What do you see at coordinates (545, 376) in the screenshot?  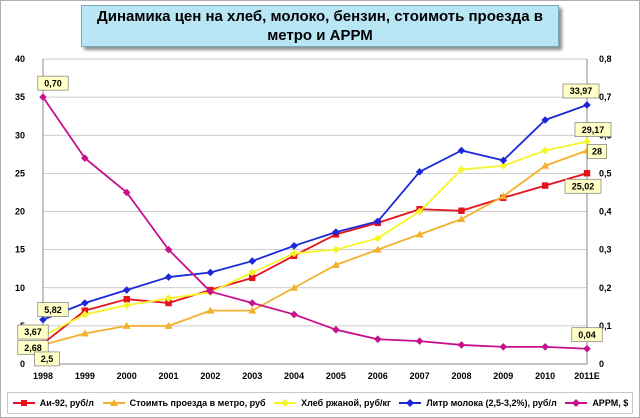 I see `x-tick-label: 2010` at bounding box center [545, 376].